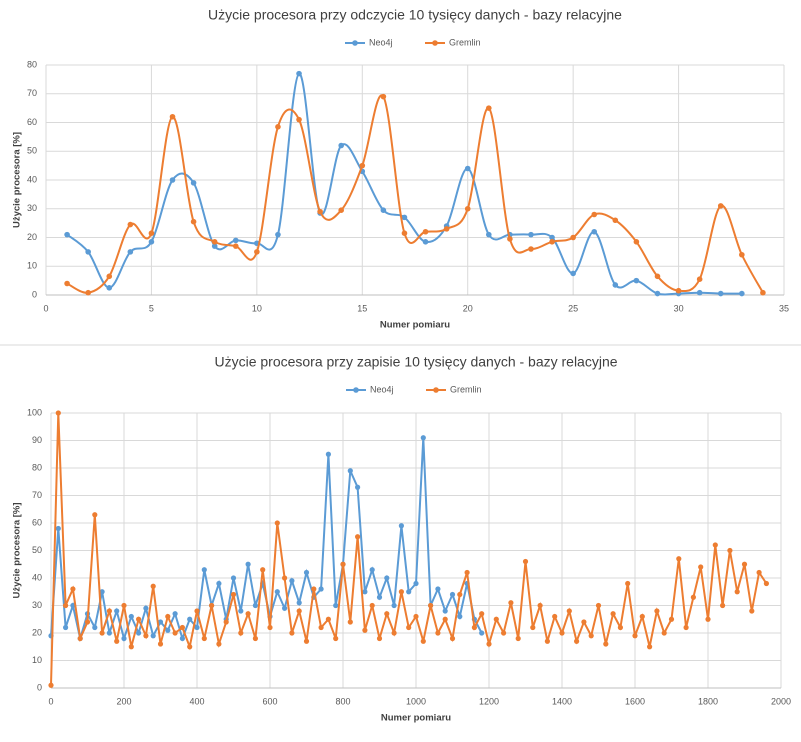 This screenshot has width=801, height=742. What do you see at coordinates (679, 308) in the screenshot?
I see `x-tick-label: 30` at bounding box center [679, 308].